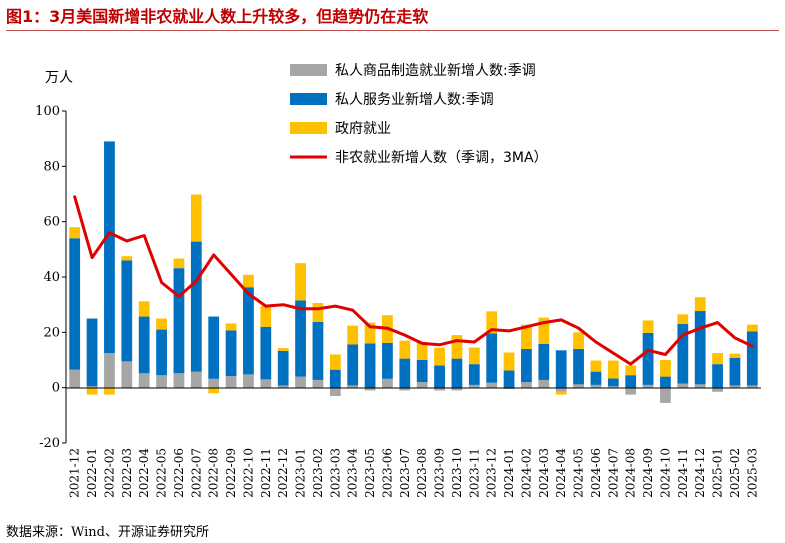  I want to click on x-tick-label: 2022-08, so click(214, 473).